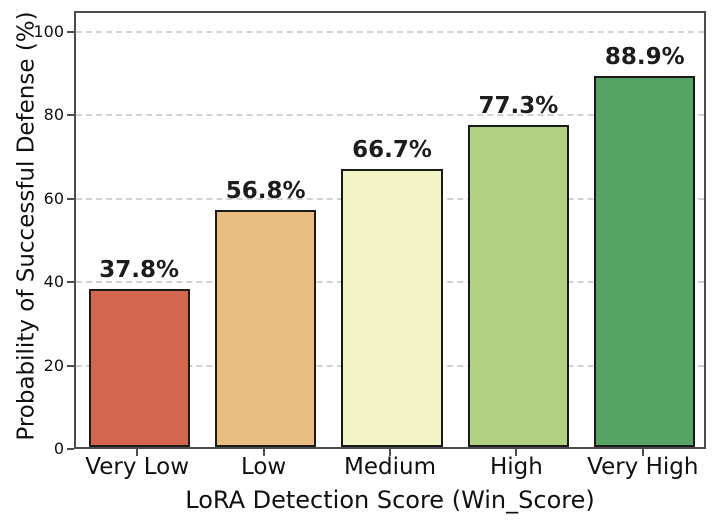 This screenshot has width=718, height=527. Describe the element at coordinates (48, 31) in the screenshot. I see `y-tick-label: 100` at that location.